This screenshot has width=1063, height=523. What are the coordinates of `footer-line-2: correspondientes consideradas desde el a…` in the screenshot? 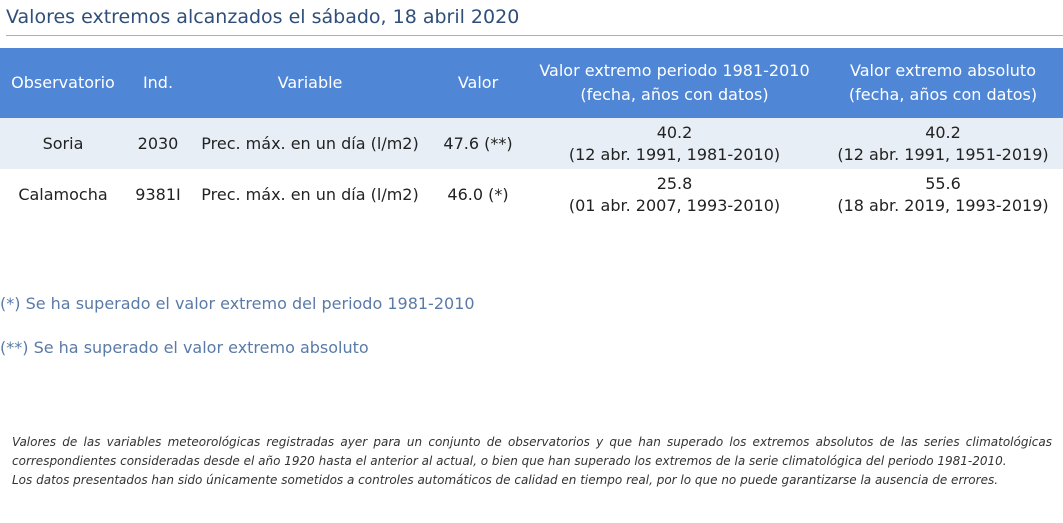 It's located at (509, 461).